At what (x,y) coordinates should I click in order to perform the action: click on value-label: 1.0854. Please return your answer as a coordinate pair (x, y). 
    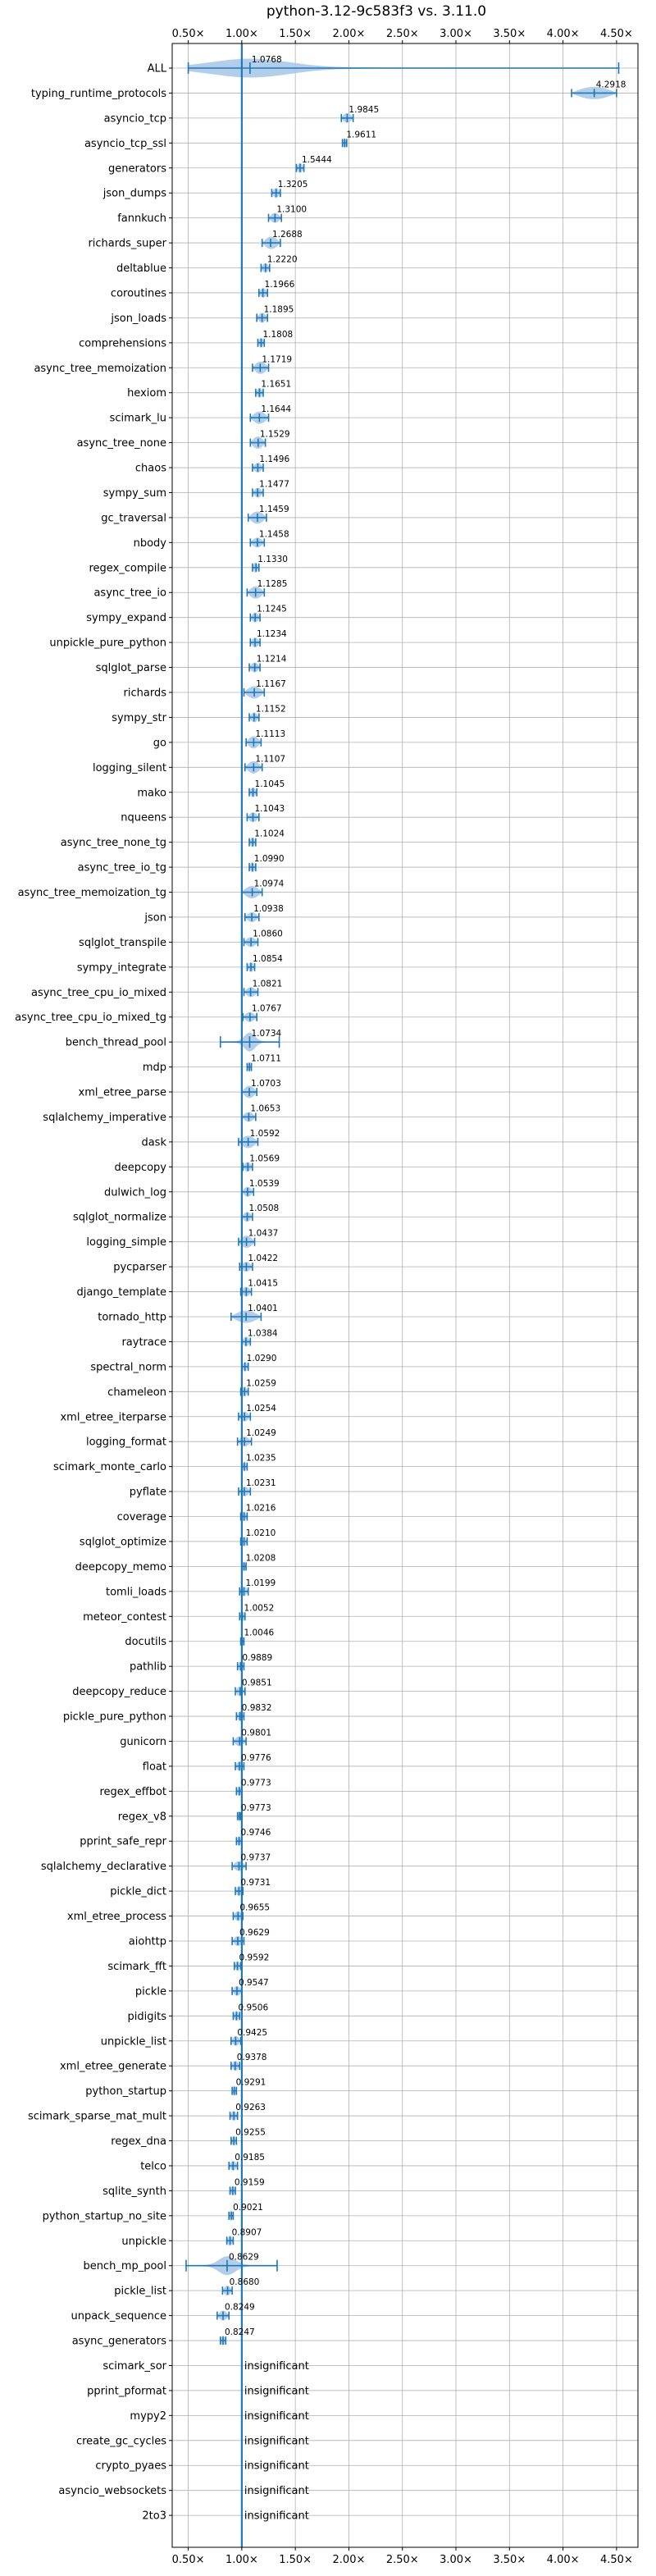
    Looking at the image, I should click on (268, 959).